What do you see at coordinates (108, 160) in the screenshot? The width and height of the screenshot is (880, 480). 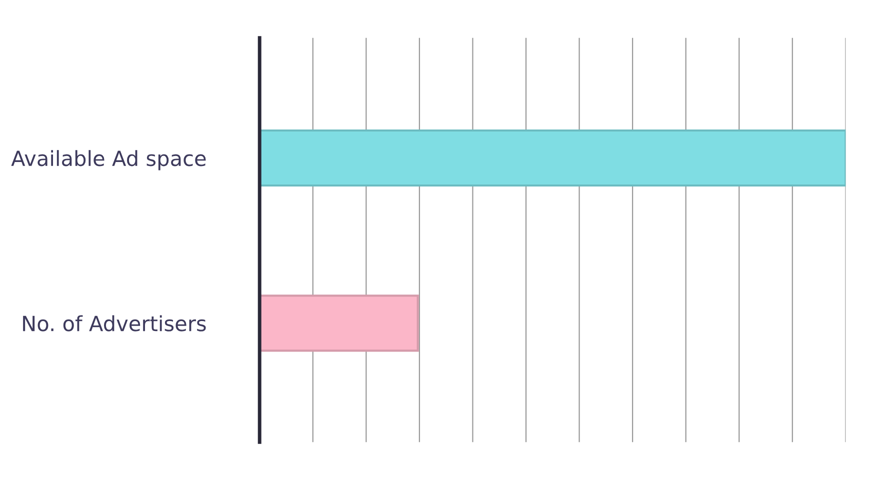 I see `y-tick-label: Available Ad space` at bounding box center [108, 160].